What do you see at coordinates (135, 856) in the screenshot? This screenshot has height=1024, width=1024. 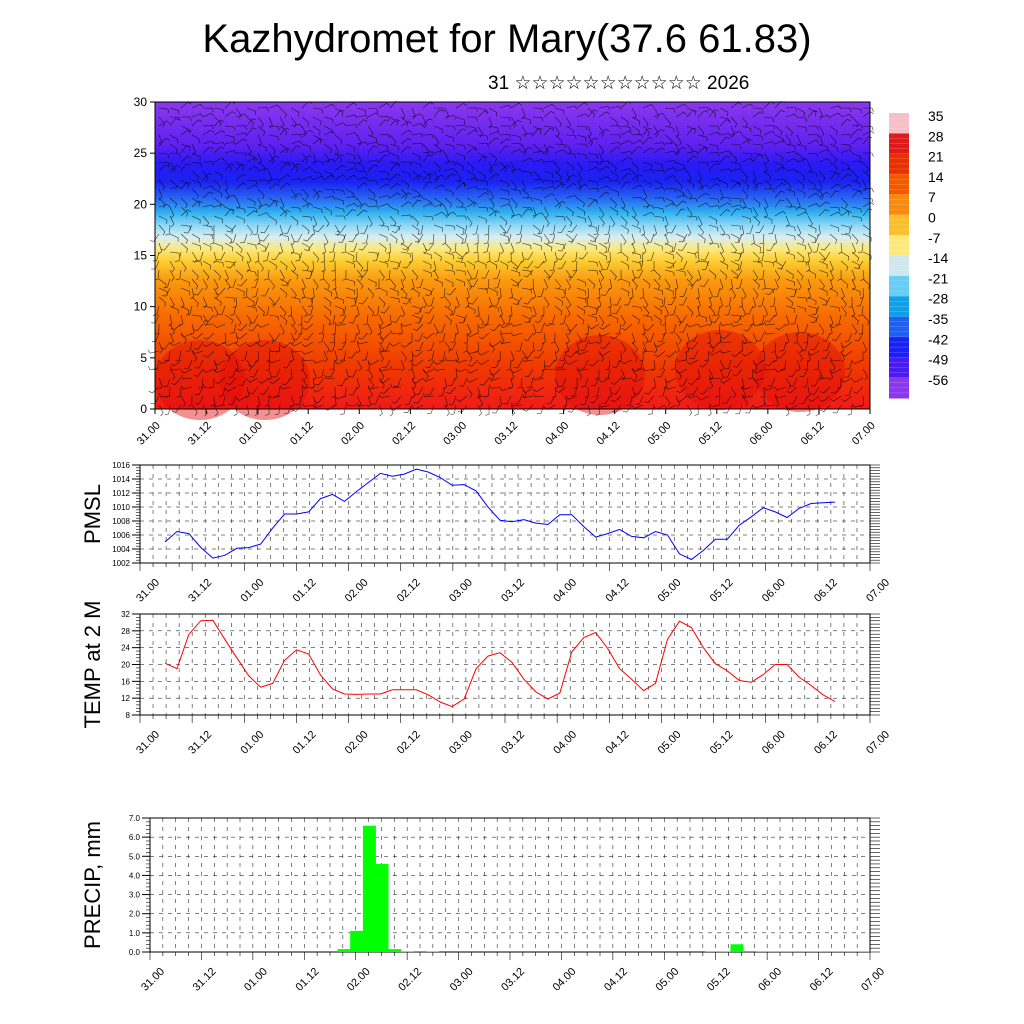 I see `y-tick-label: 5.0` at bounding box center [135, 856].